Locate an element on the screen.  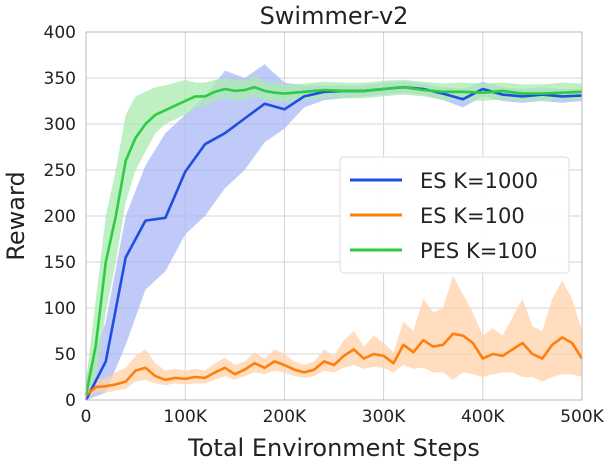
y-tick-label: 150 is located at coordinates (60, 263).